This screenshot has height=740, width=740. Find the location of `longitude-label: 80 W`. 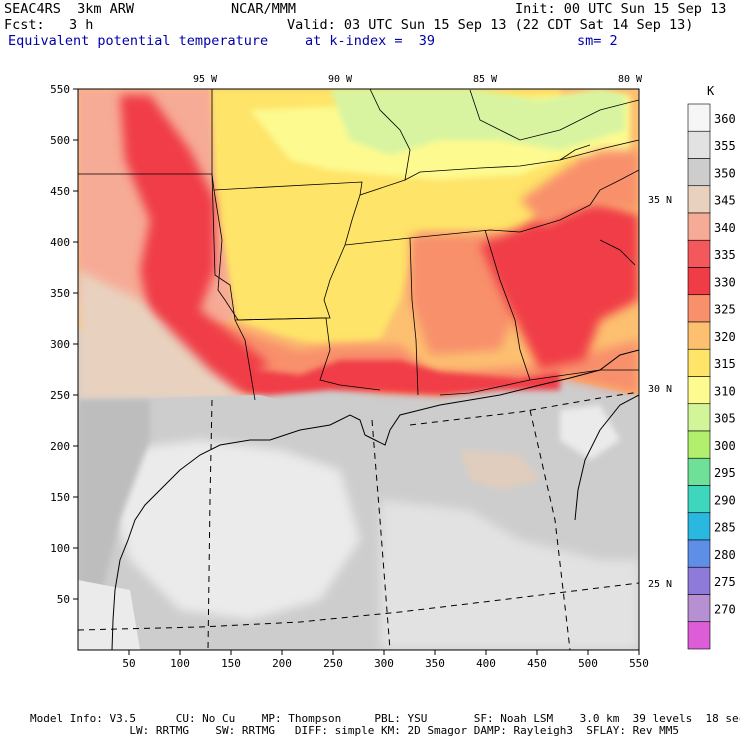

longitude-label: 80 W is located at coordinates (630, 79).